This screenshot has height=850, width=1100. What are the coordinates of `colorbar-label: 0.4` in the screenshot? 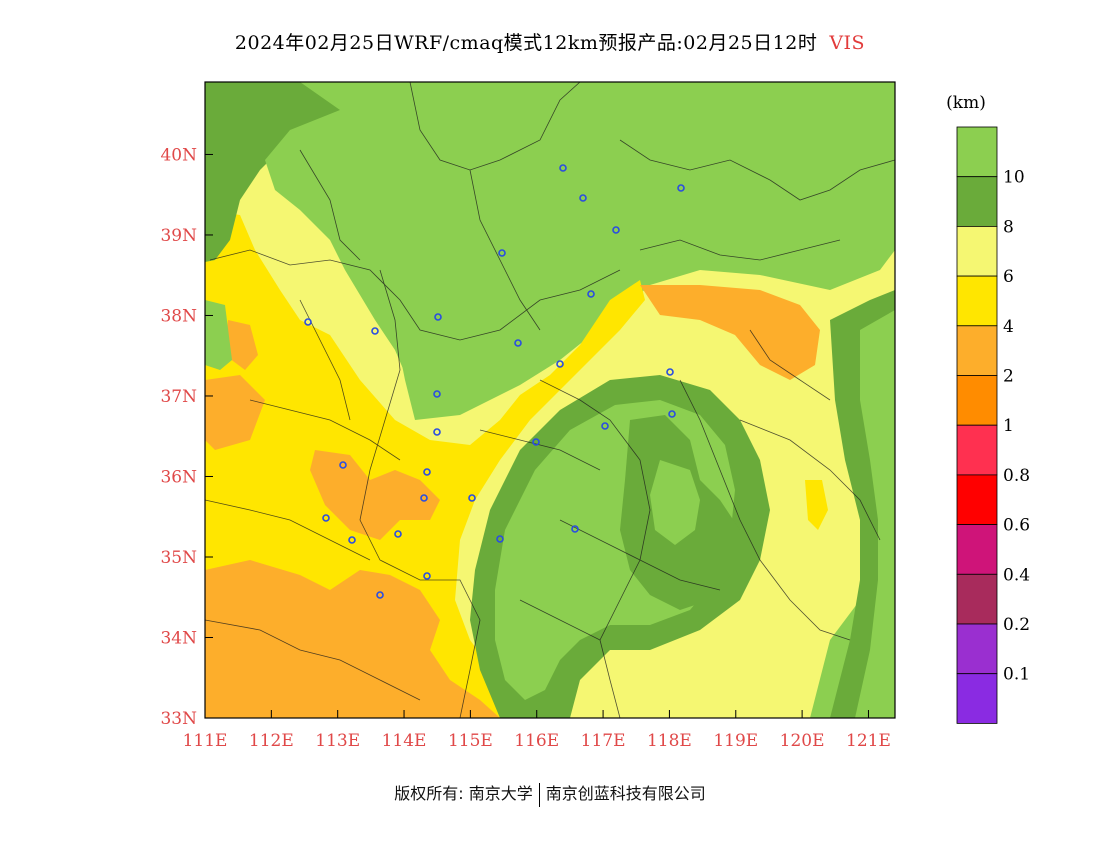 It's located at (1016, 575).